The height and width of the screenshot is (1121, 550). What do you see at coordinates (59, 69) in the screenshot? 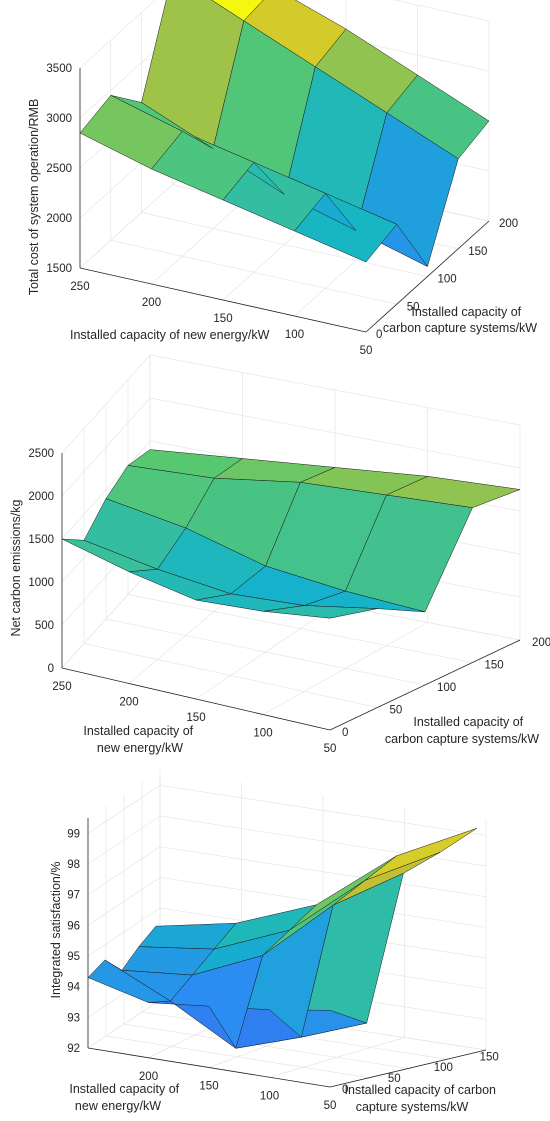
I see `z-tick-label: 3500` at bounding box center [59, 69].